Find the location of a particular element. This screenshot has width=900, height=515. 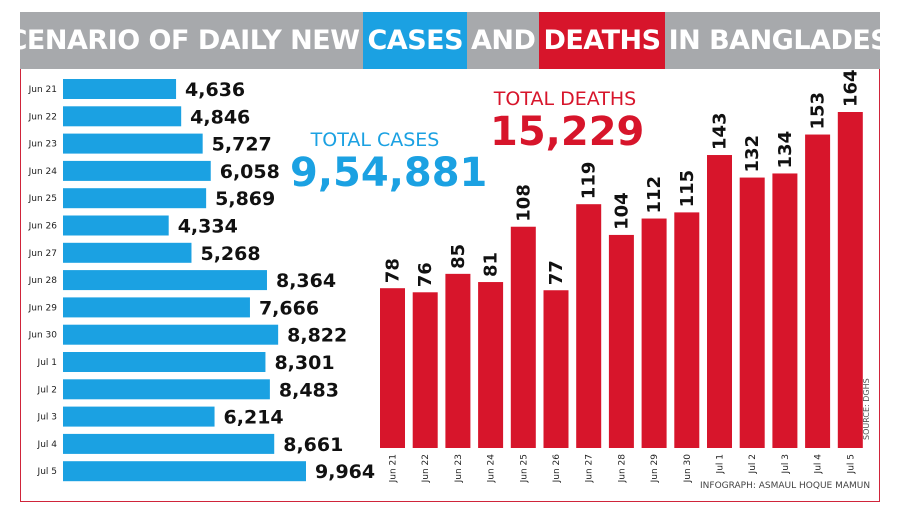

credit-note: INFOGRAPH: ASMAUL HOQUE MAMUN is located at coordinates (785, 486).